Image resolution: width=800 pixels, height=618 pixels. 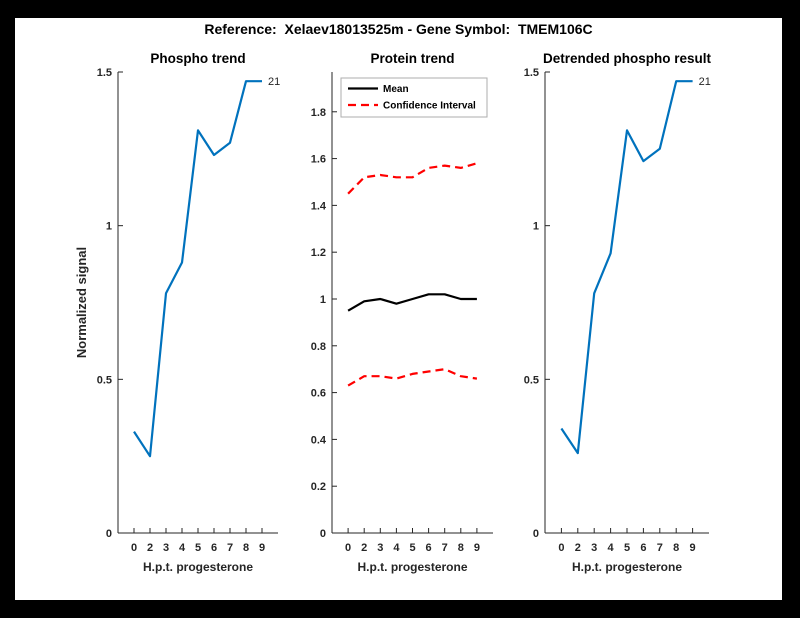 What do you see at coordinates (318, 113) in the screenshot?
I see `y-tick-label: 1.8` at bounding box center [318, 113].